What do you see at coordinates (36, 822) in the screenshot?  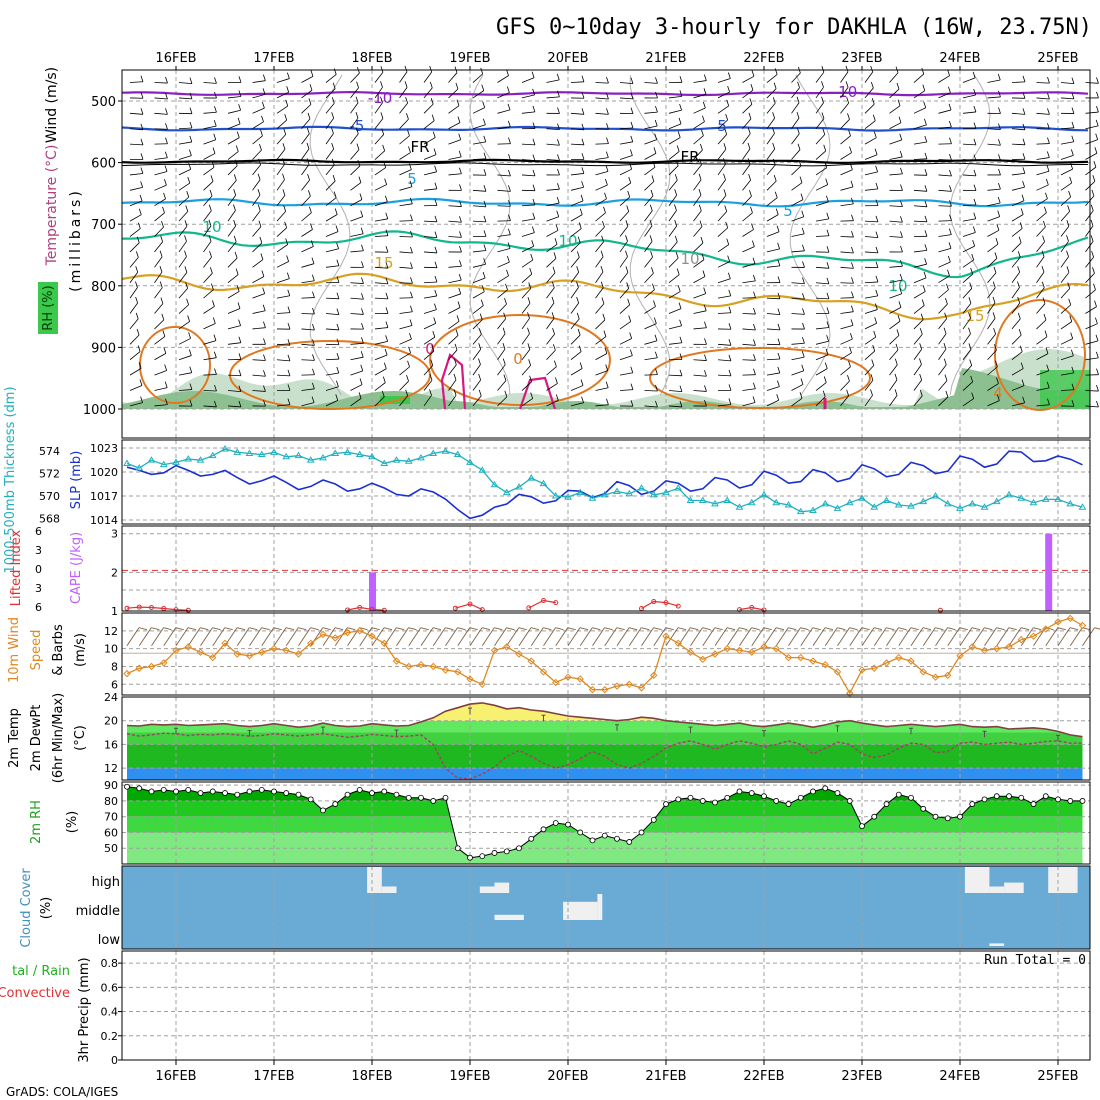 I see `rh-axis-label-1: 2m RH` at bounding box center [36, 822].